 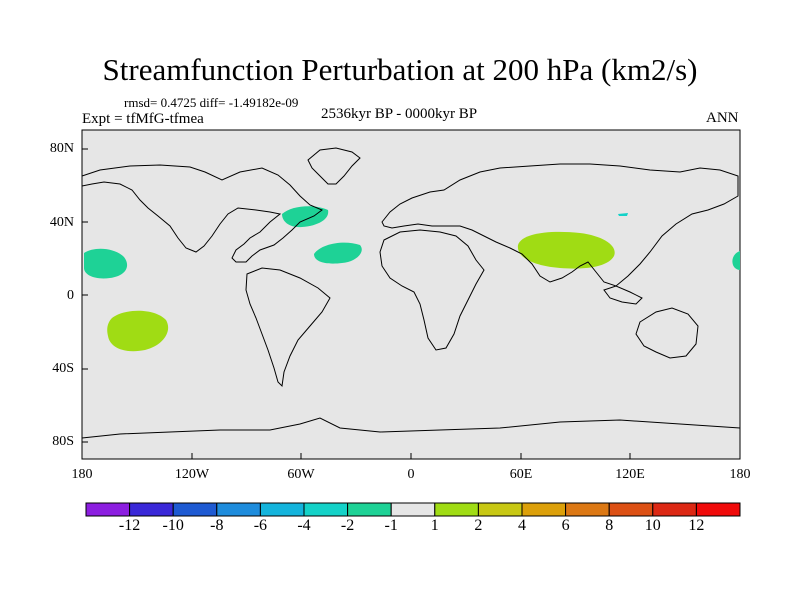 I want to click on lat-label-0: 0, so click(x=70, y=295).